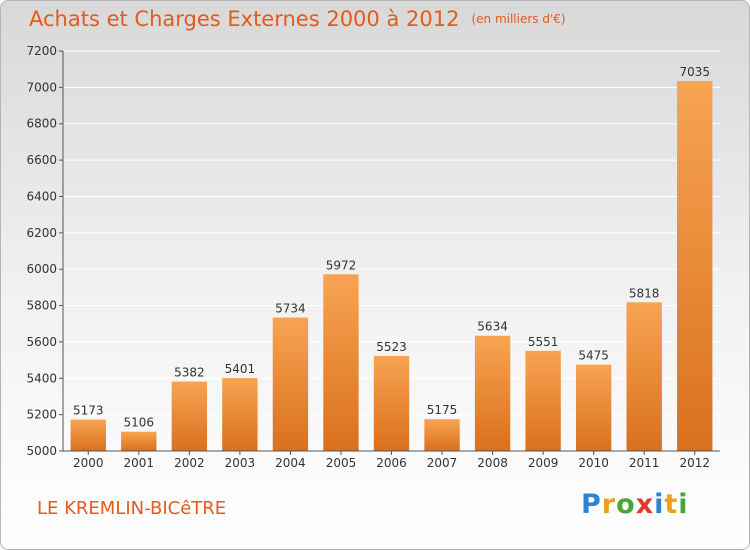 This screenshot has height=550, width=750. What do you see at coordinates (139, 463) in the screenshot?
I see `x-tick-label: 2001` at bounding box center [139, 463].